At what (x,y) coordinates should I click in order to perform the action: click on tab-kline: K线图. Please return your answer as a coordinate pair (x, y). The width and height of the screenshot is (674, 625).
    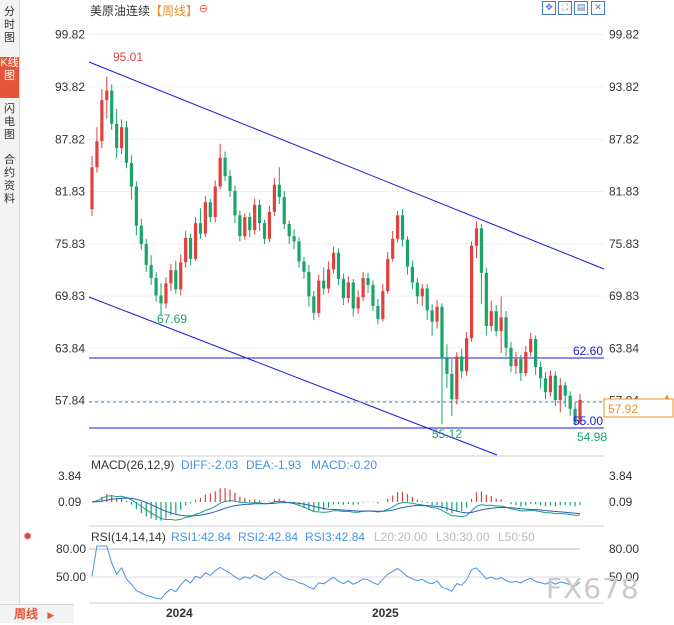
    Looking at the image, I should click on (9, 77).